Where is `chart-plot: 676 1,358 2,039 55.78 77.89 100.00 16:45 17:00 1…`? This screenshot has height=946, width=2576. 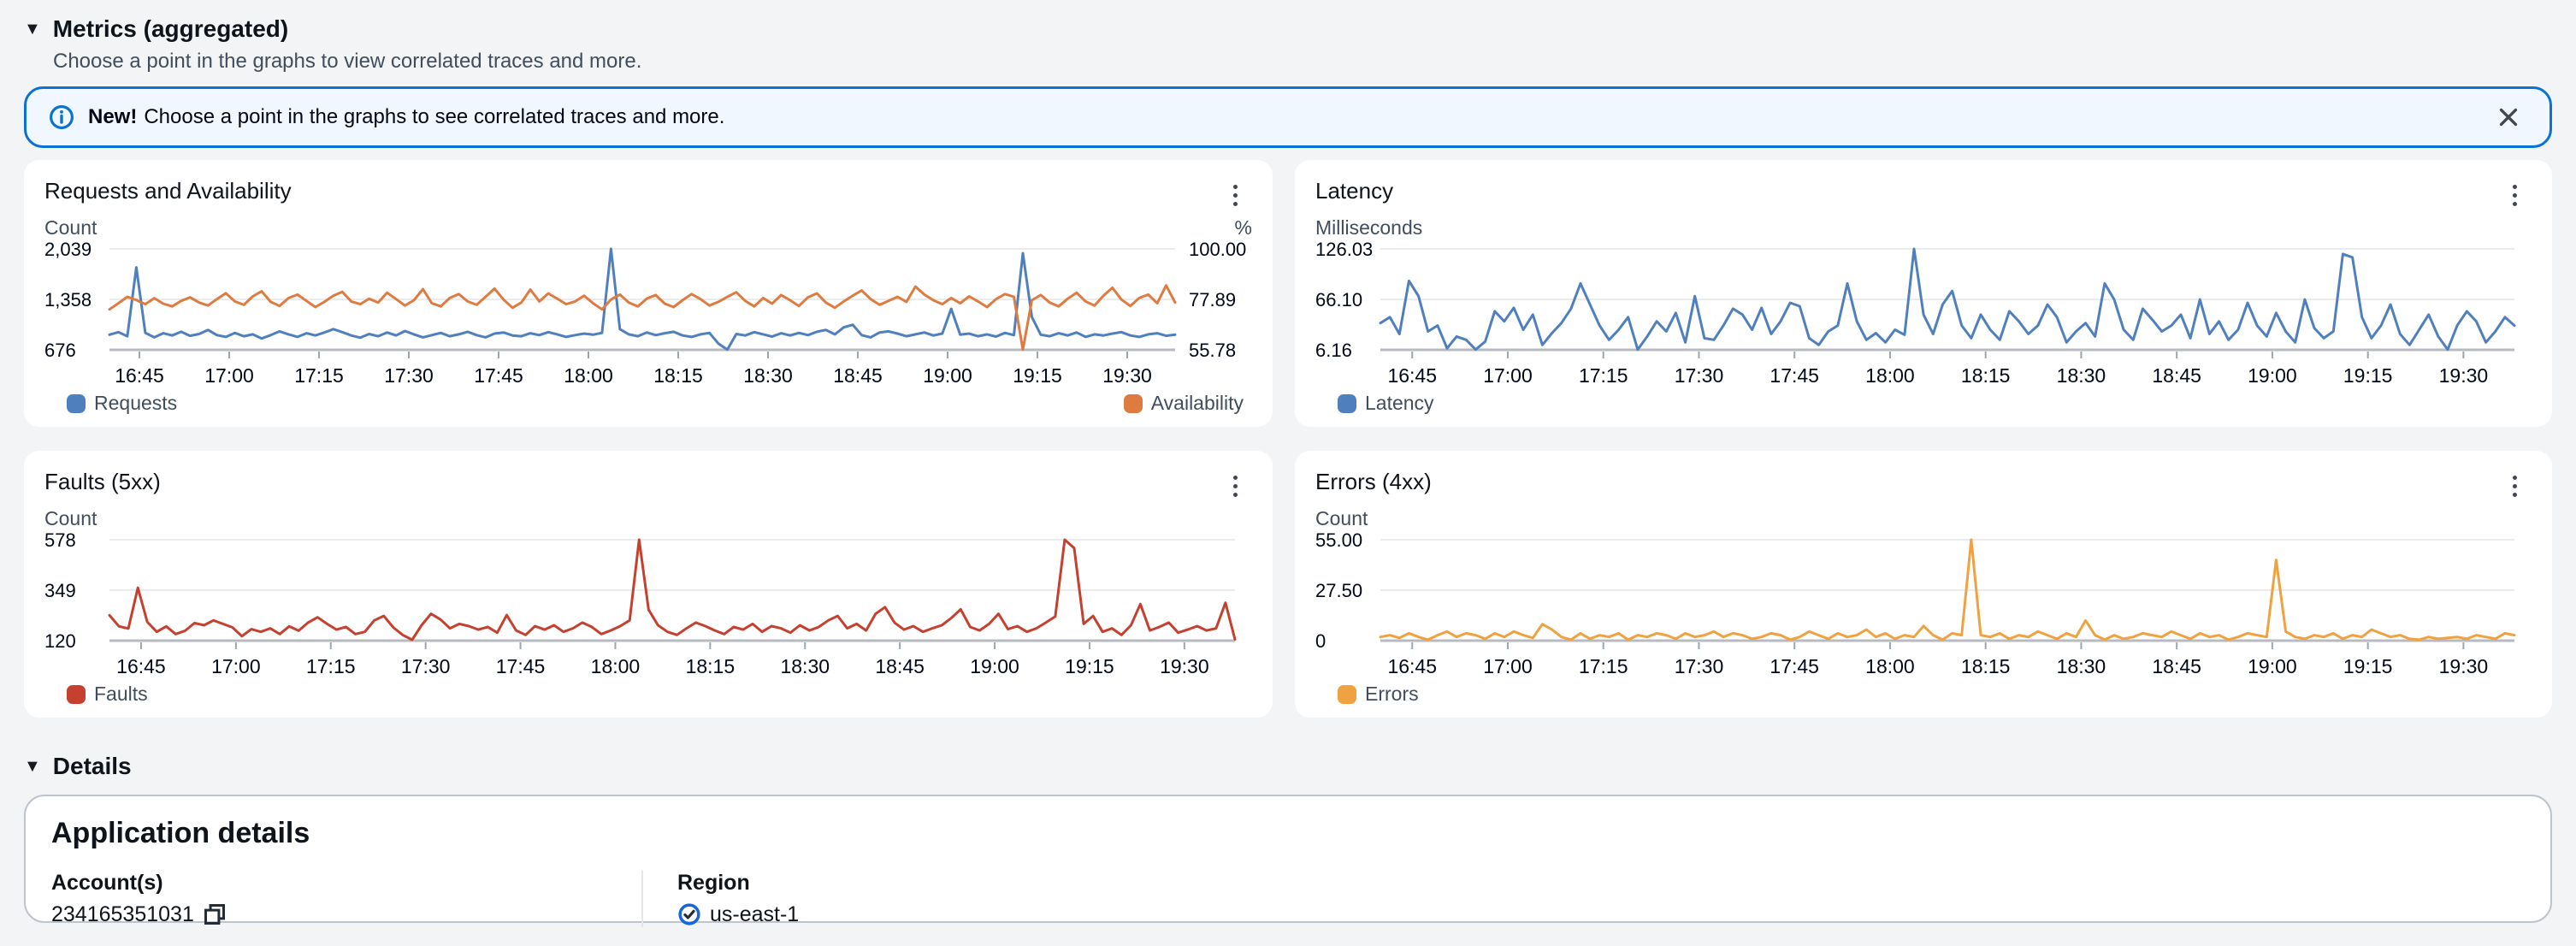
chart-plot: 676 1,358 2,039 55.78 77.89 100.00 16:45 17:00 1… is located at coordinates (648, 313).